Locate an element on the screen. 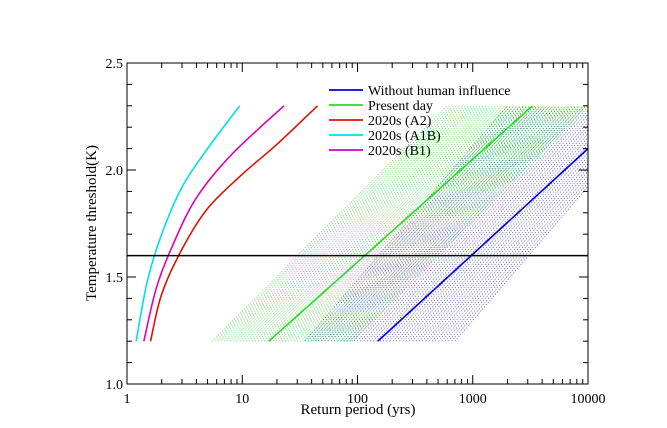 The height and width of the screenshot is (428, 667). x-tick-label: 1000 is located at coordinates (473, 399).